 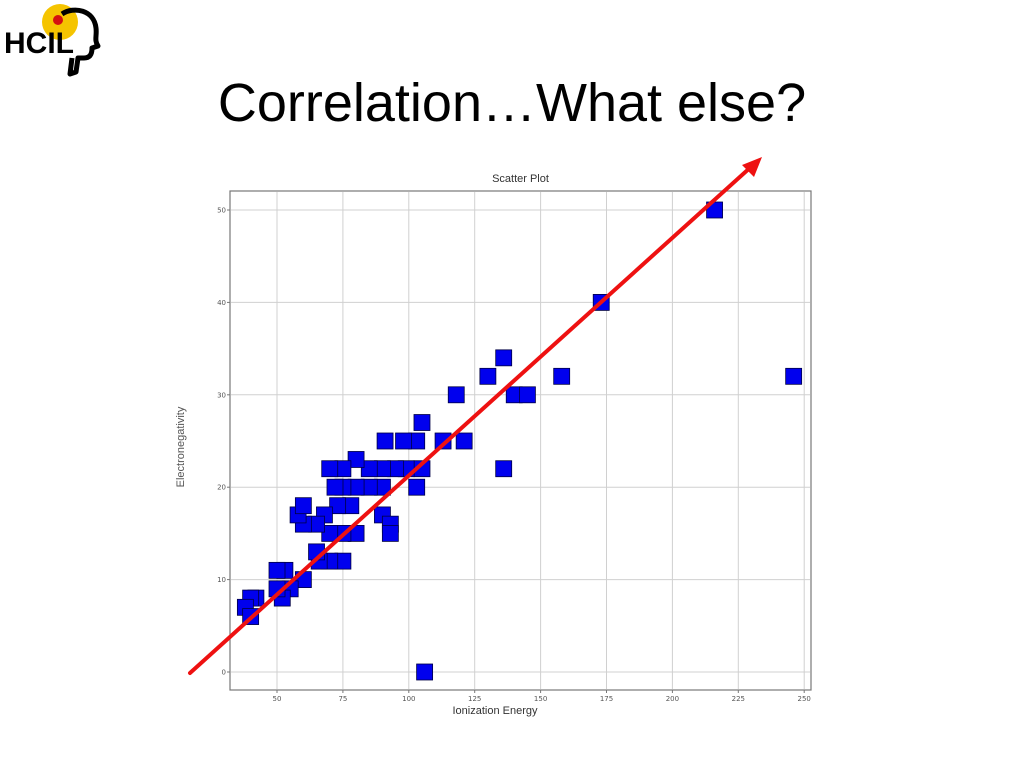 What do you see at coordinates (495, 711) in the screenshot?
I see `x-axis-label: Ionization Energy` at bounding box center [495, 711].